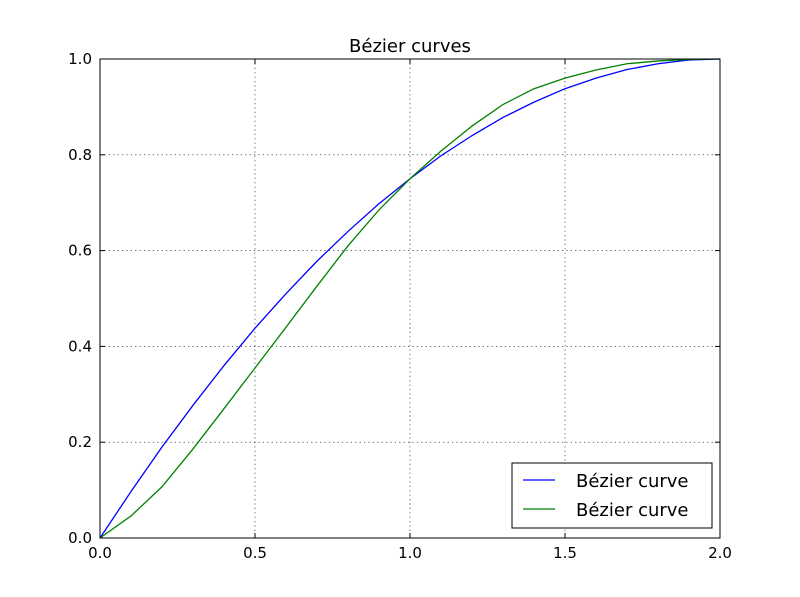 The image size is (800, 597). I want to click on x-tick-label: 1.0, so click(410, 553).